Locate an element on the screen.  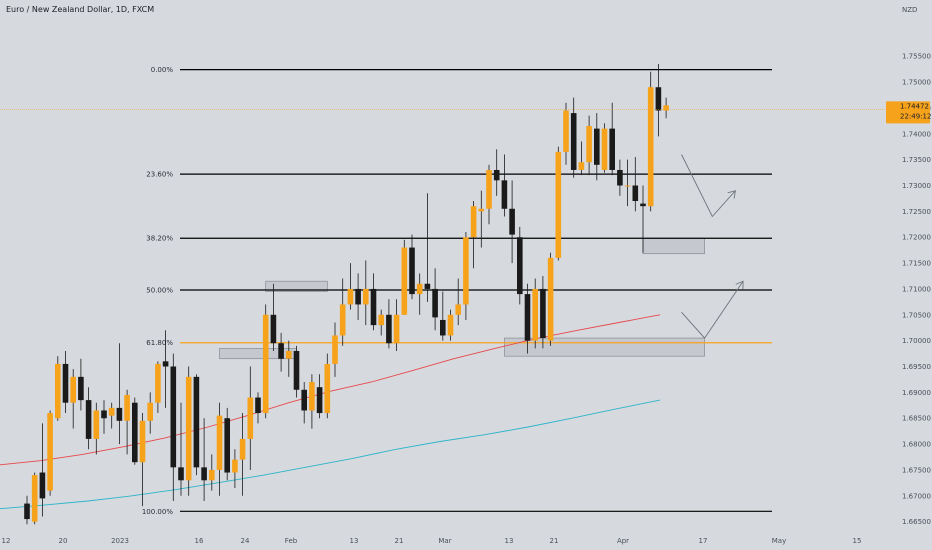
currency-label: NZD is located at coordinates (909, 10).